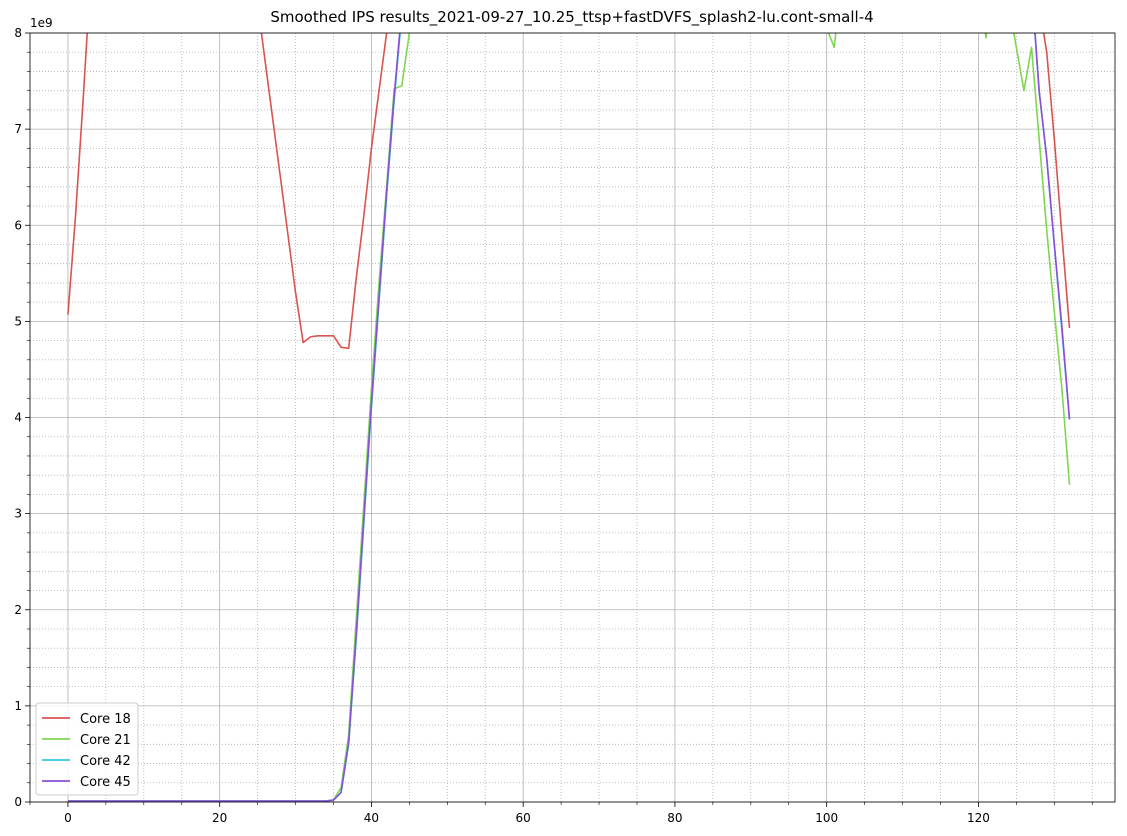 The height and width of the screenshot is (836, 1127). What do you see at coordinates (105, 740) in the screenshot?
I see `legend-label-core-21: Core 21` at bounding box center [105, 740].